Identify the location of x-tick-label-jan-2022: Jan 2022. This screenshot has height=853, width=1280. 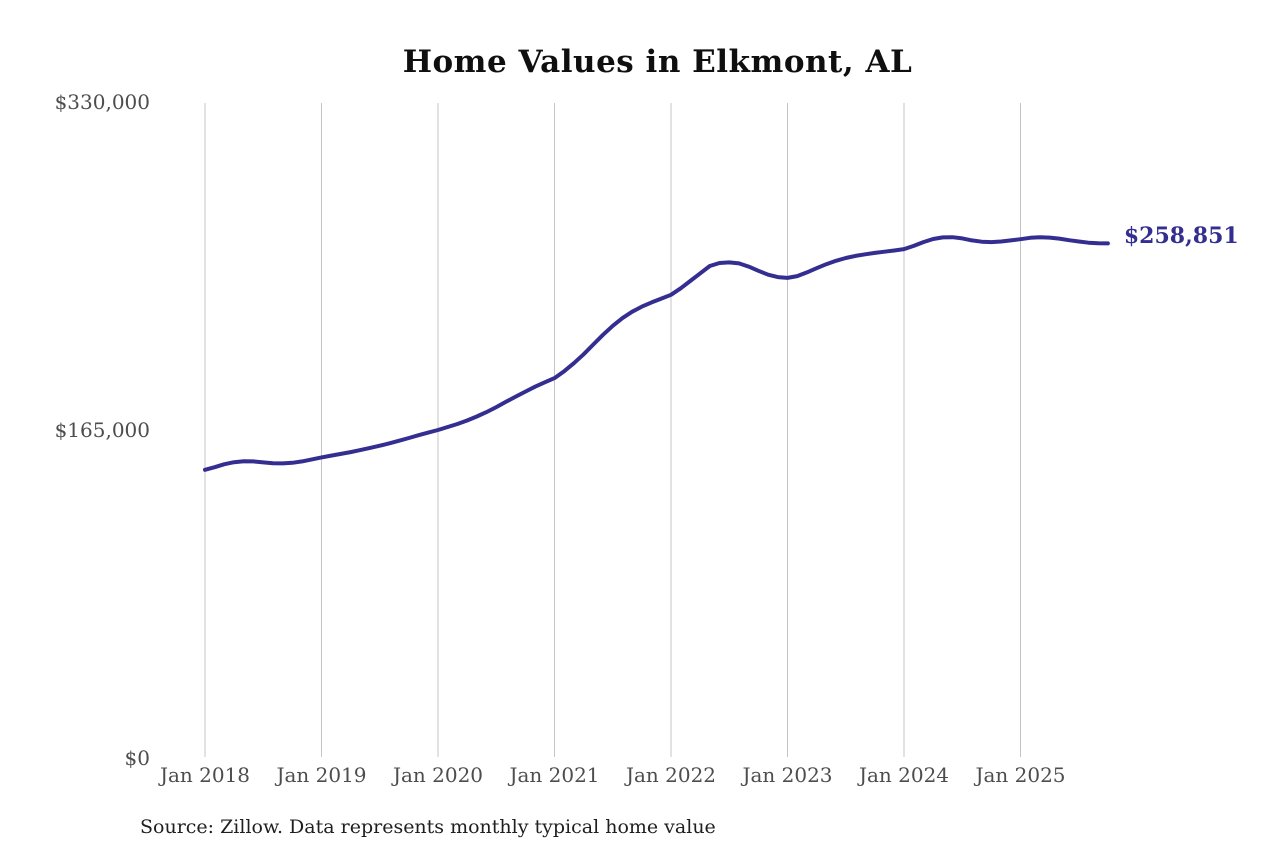
(671, 775).